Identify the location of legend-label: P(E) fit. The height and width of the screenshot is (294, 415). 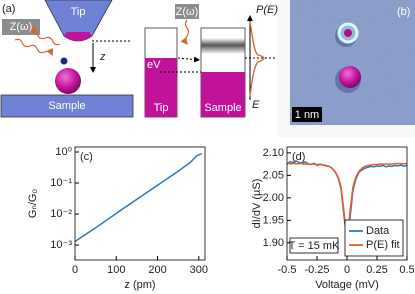
(383, 245).